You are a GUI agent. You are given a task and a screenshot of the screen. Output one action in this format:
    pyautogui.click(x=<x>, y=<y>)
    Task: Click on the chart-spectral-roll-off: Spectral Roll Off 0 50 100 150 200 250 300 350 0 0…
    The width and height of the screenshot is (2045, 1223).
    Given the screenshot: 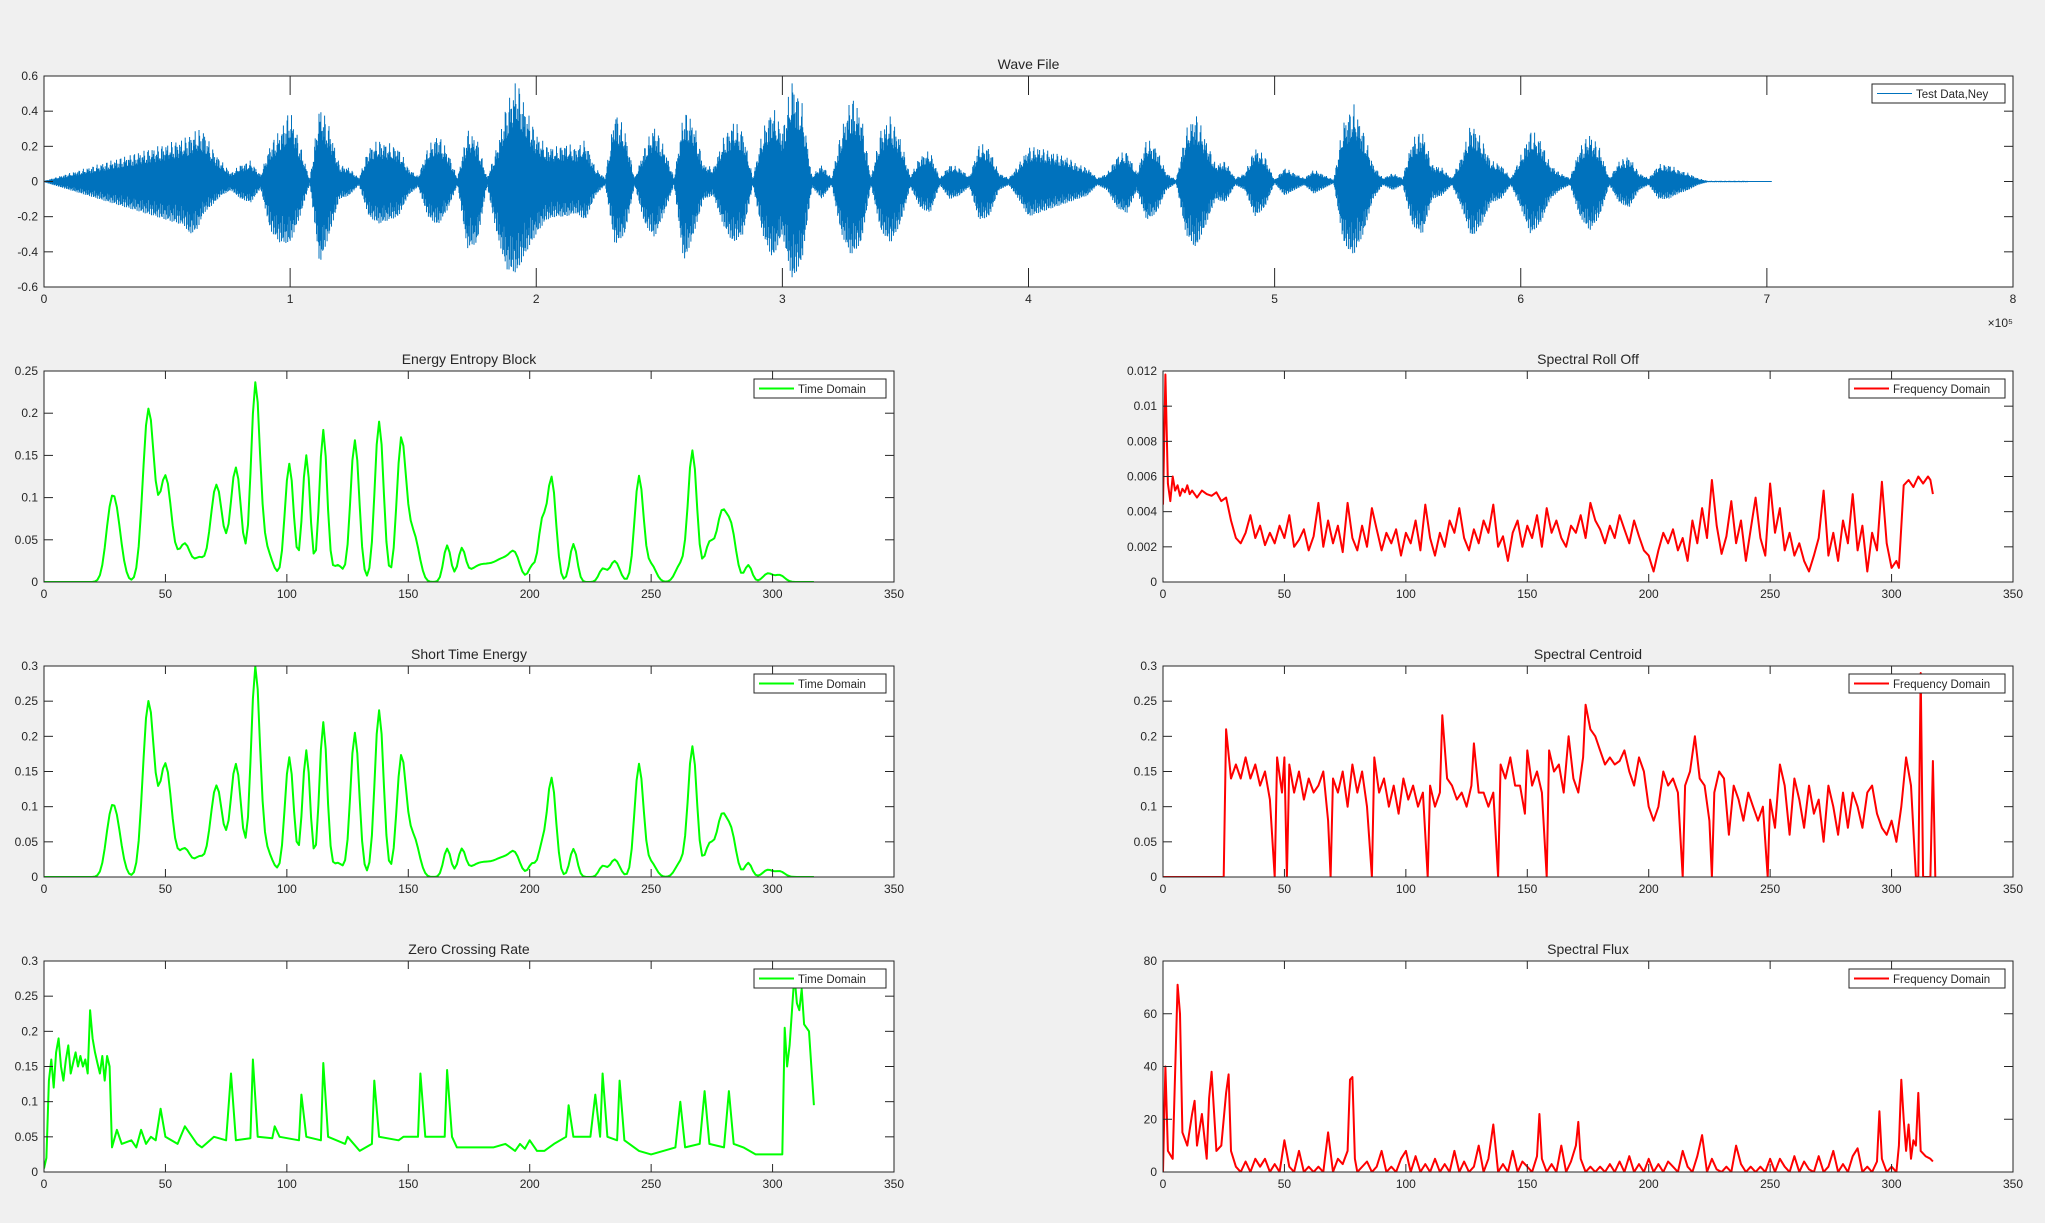 What is the action you would take?
    pyautogui.click(x=1575, y=476)
    